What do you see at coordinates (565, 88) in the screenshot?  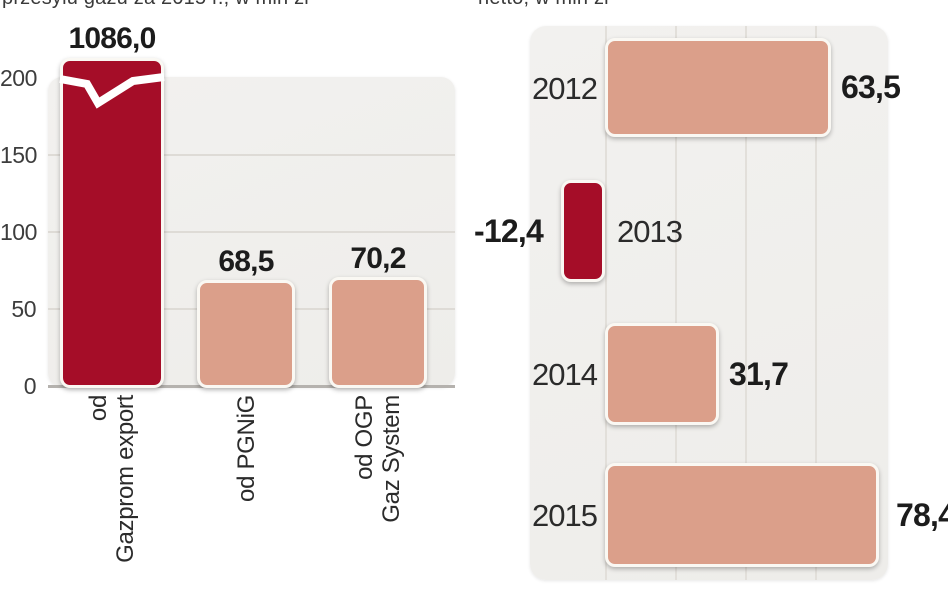 I see `year-label-2012: 2012` at bounding box center [565, 88].